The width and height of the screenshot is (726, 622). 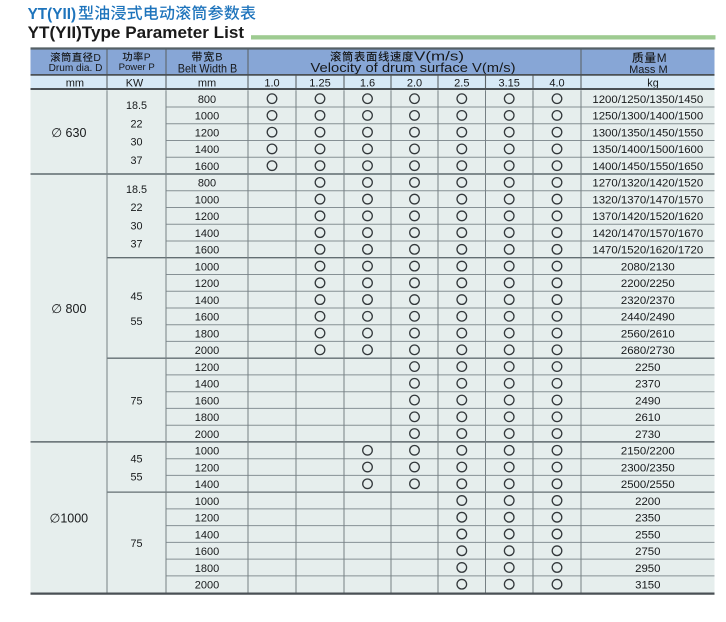 I want to click on svg-text: 2490, so click(x=647, y=401).